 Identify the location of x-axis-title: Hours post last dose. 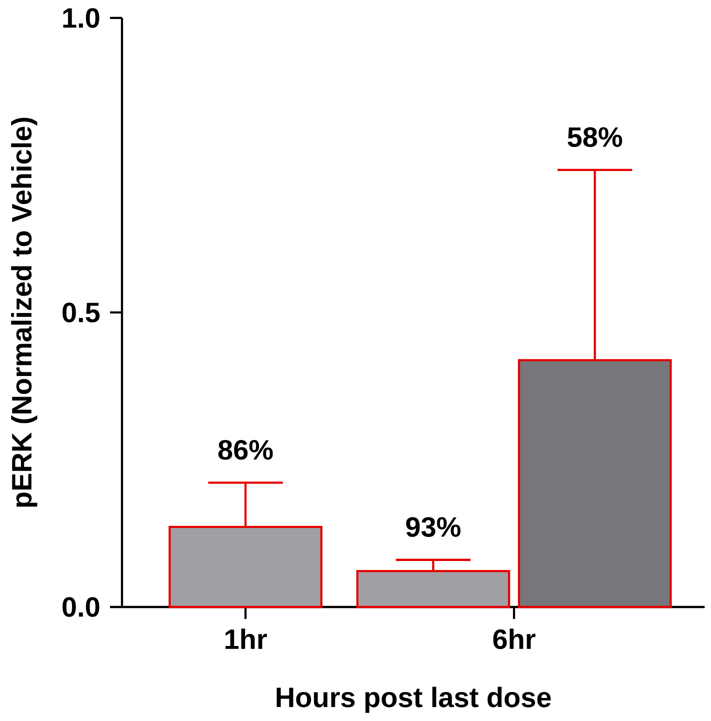
(413, 699).